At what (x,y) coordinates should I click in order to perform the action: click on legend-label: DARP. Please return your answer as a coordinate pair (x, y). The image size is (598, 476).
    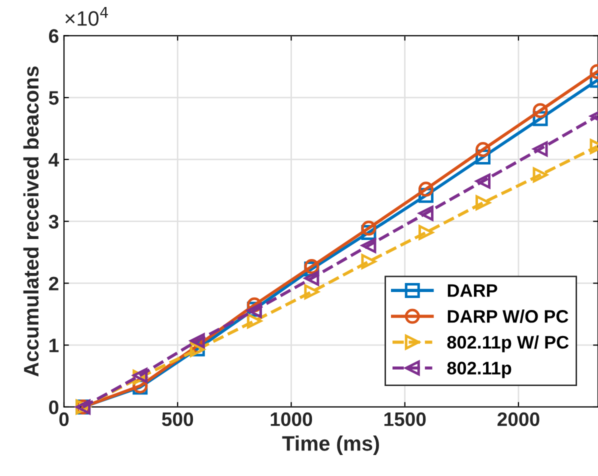
    Looking at the image, I should click on (473, 290).